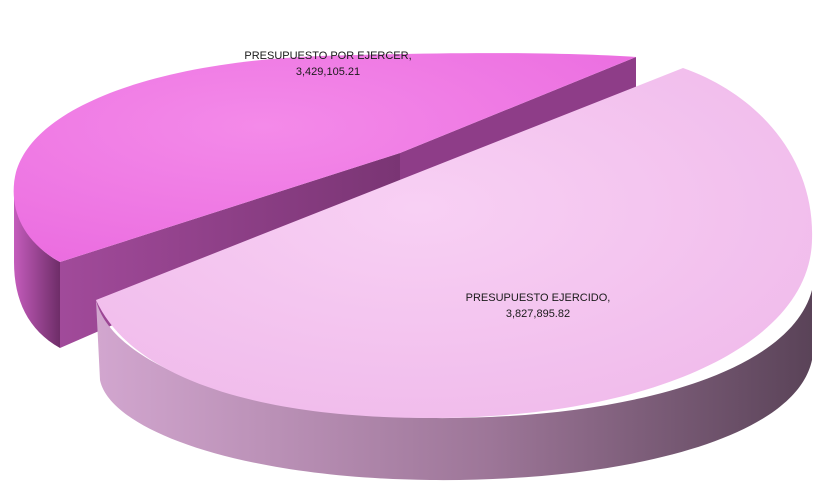  Describe the element at coordinates (327, 64) in the screenshot. I see `label-presupuesto-por-ejercer: PRESUPUESTO POR EJERCER, 3,429,105.21` at that location.